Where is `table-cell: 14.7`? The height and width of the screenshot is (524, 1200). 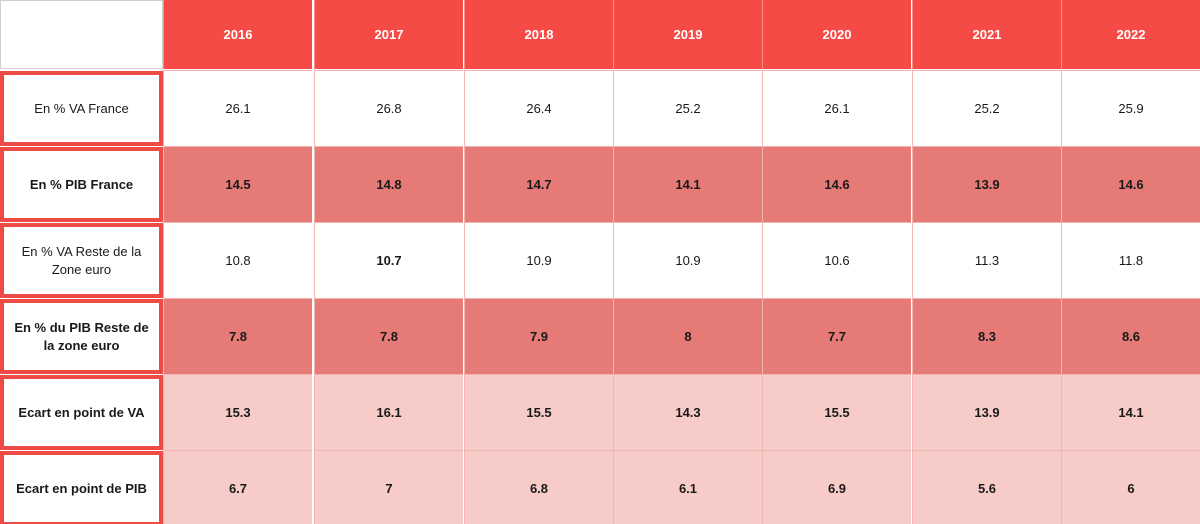 table-cell: 14.7 is located at coordinates (538, 184).